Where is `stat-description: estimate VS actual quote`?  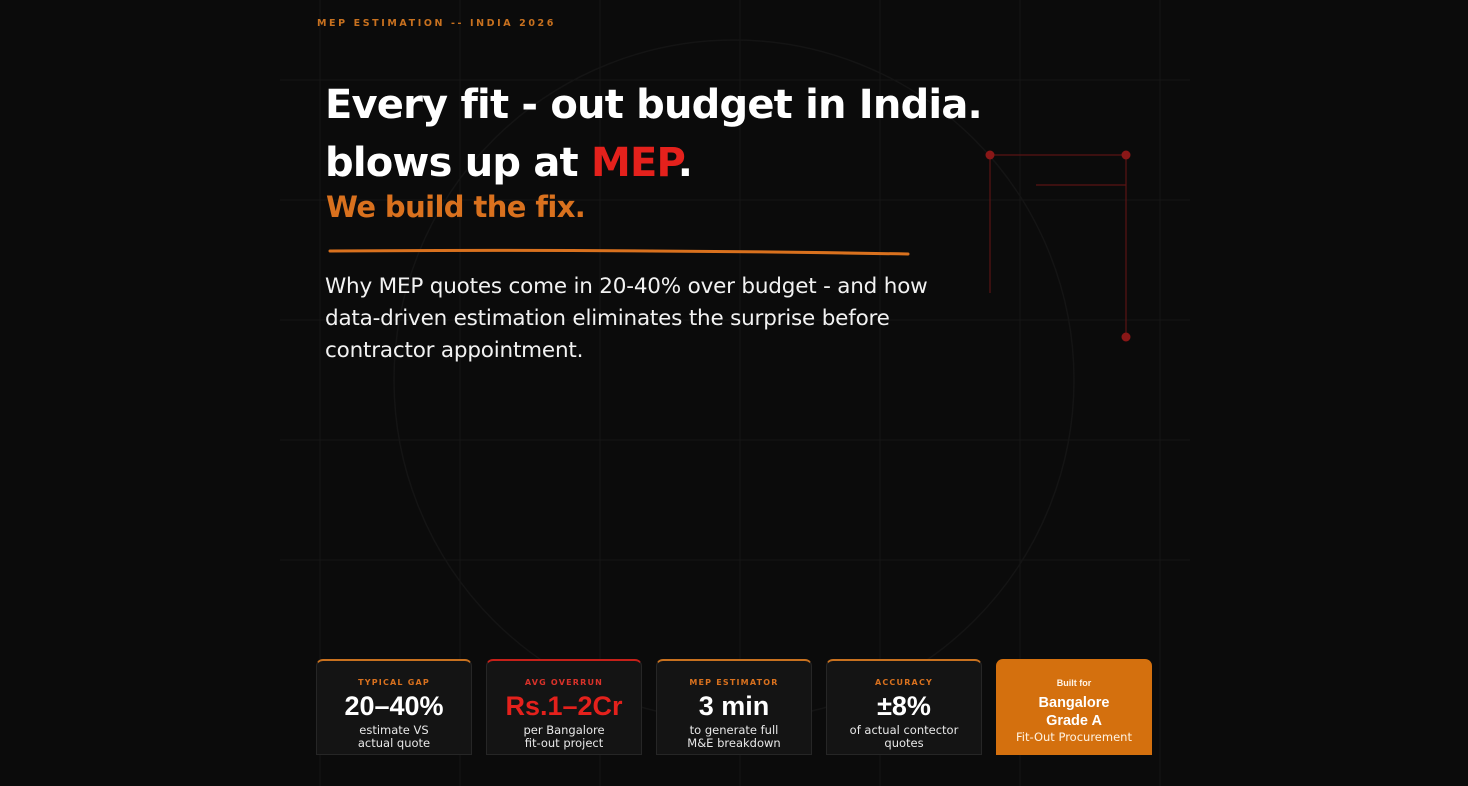 stat-description: estimate VS actual quote is located at coordinates (394, 737).